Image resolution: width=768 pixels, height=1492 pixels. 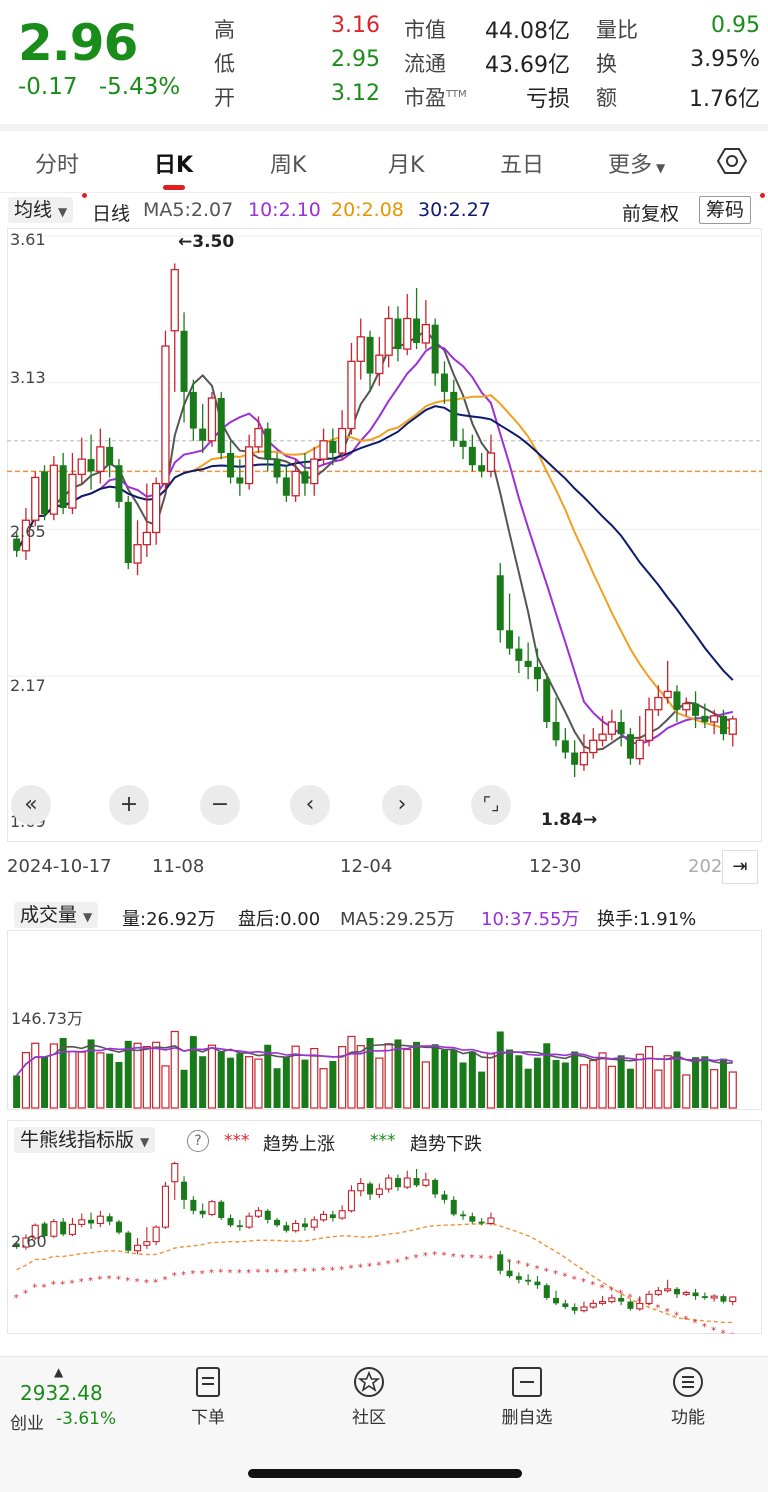 I want to click on order-button: 下单, so click(x=208, y=1396).